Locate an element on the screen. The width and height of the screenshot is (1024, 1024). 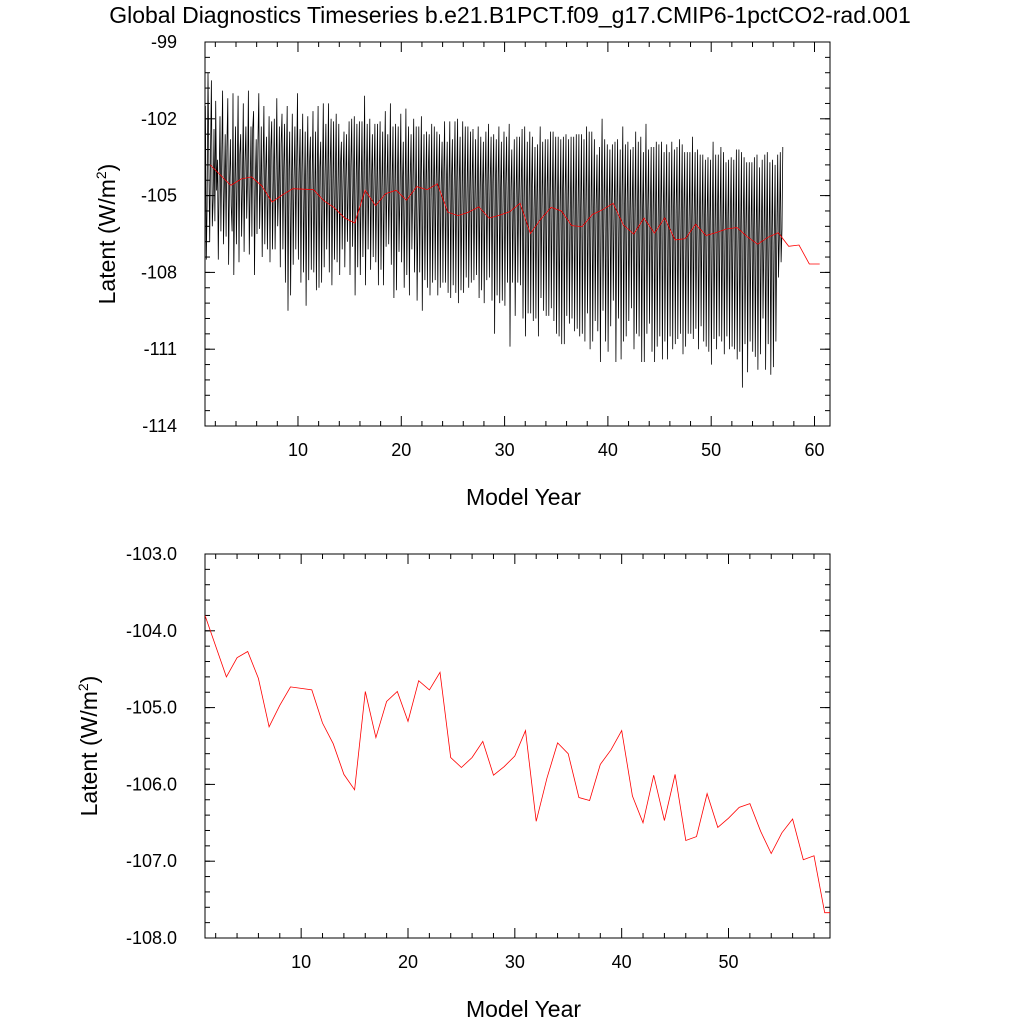
y-tick-label: -105.0 is located at coordinates (151, 708).